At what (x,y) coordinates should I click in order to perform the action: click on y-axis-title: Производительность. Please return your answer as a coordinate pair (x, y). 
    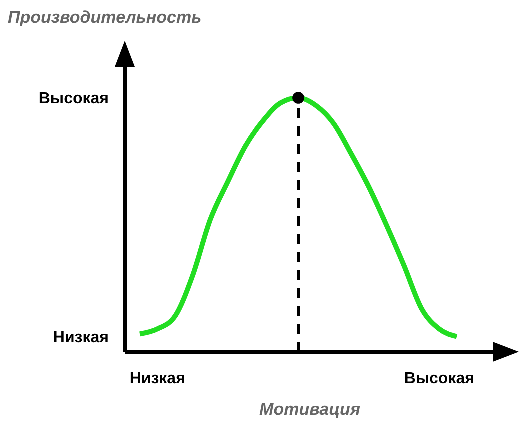
    Looking at the image, I should click on (105, 18).